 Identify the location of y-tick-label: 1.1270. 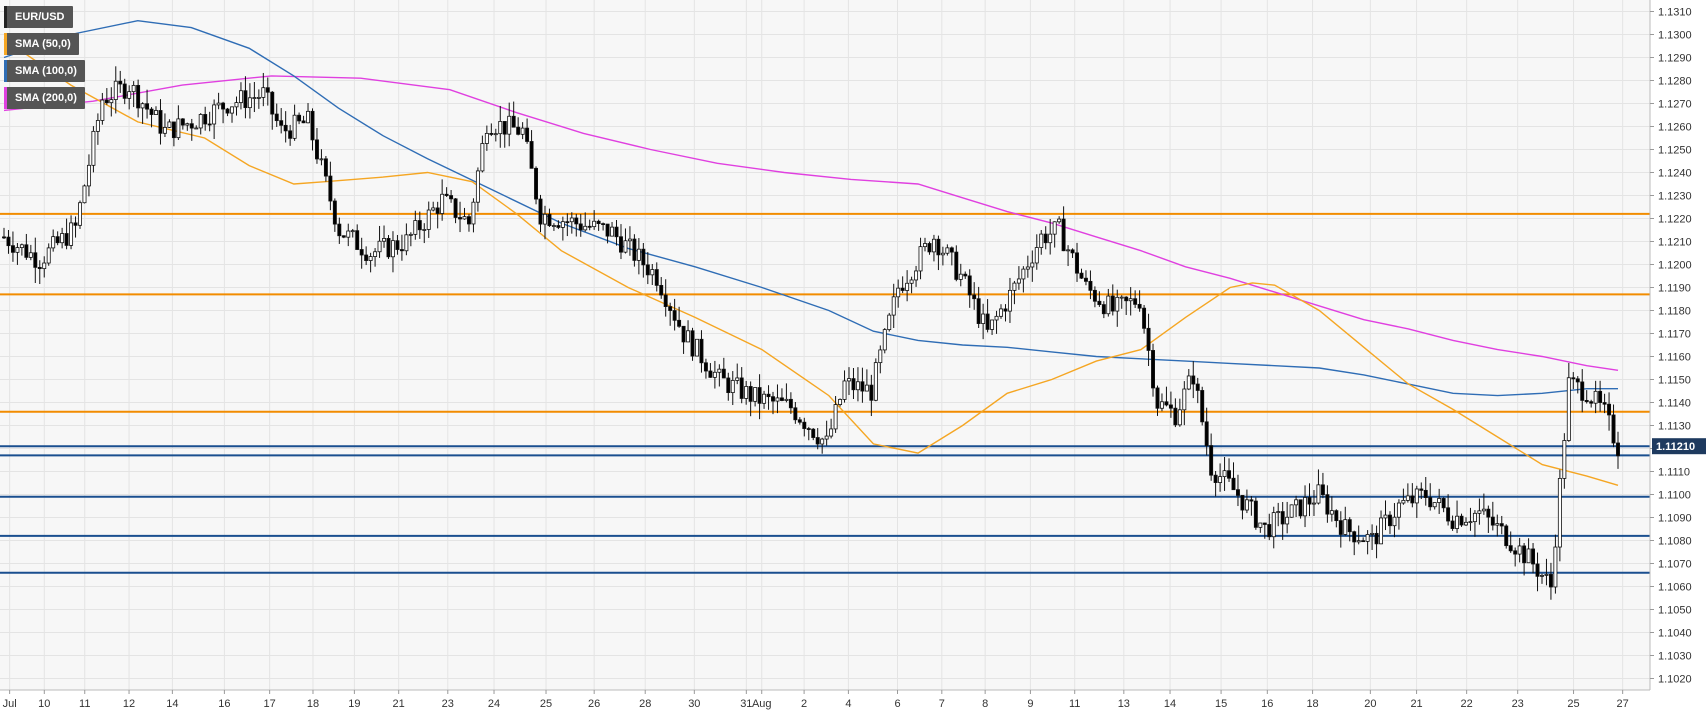
(1675, 105).